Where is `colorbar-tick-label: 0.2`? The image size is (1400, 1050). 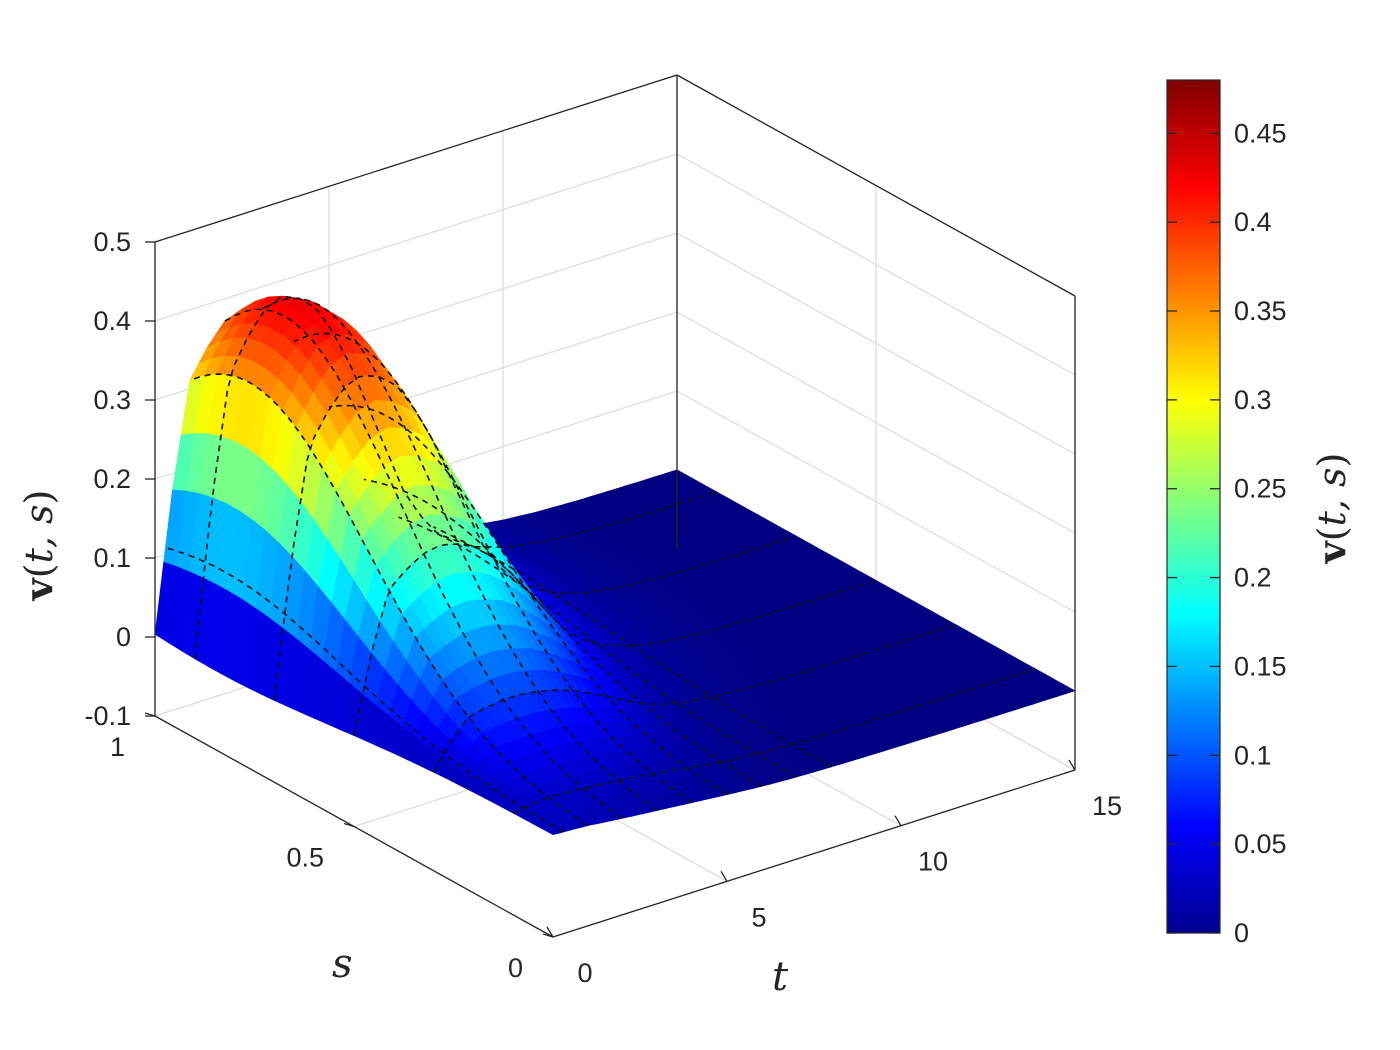
colorbar-tick-label: 0.2 is located at coordinates (1253, 578).